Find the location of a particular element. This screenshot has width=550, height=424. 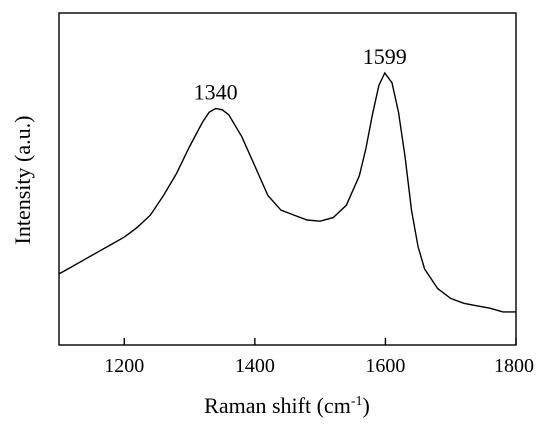

x-tick-label-1400: 1400 is located at coordinates (255, 366).